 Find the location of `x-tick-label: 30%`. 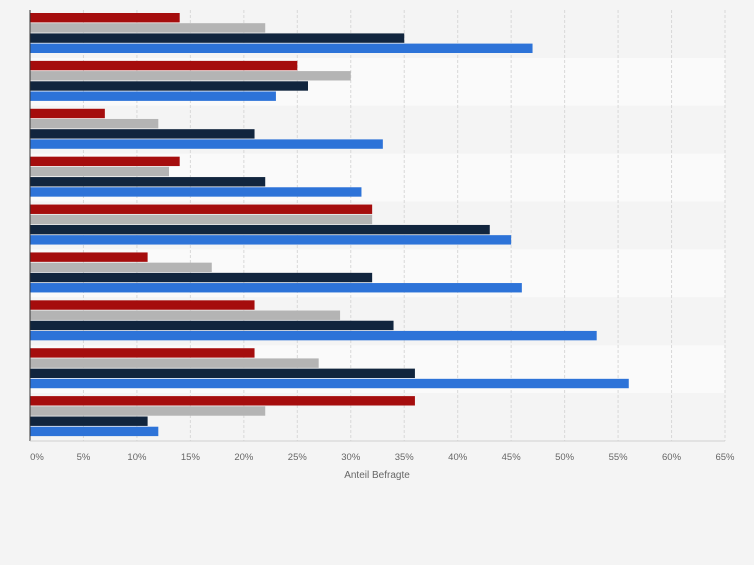

x-tick-label: 30% is located at coordinates (351, 457).